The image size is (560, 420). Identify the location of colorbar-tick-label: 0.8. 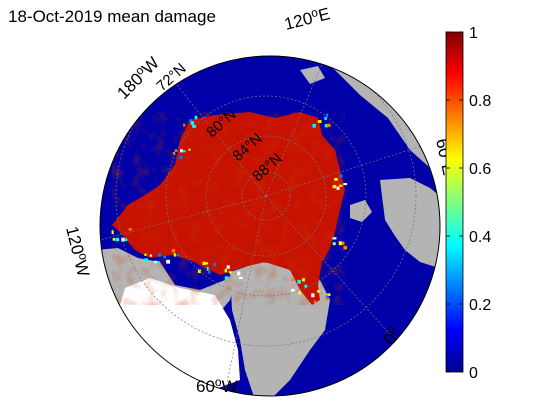
(480, 101).